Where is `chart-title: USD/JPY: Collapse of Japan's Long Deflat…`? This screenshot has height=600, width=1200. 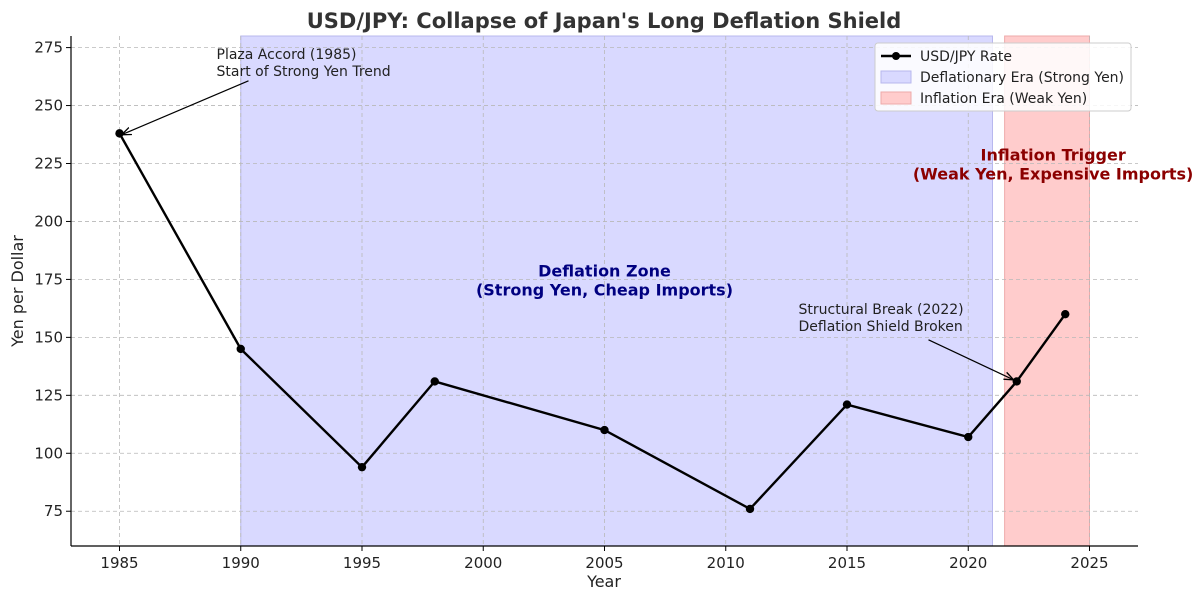 chart-title: USD/JPY: Collapse of Japan's Long Deflat… is located at coordinates (604, 21).